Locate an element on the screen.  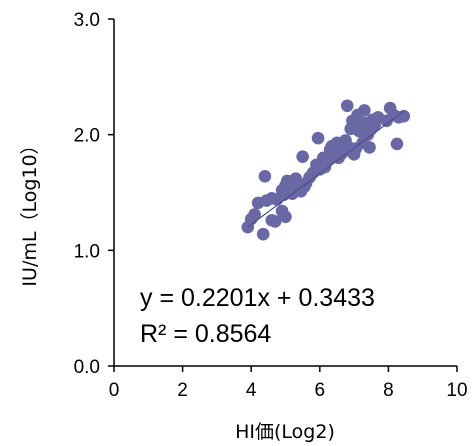
data-points is located at coordinates (326, 170).